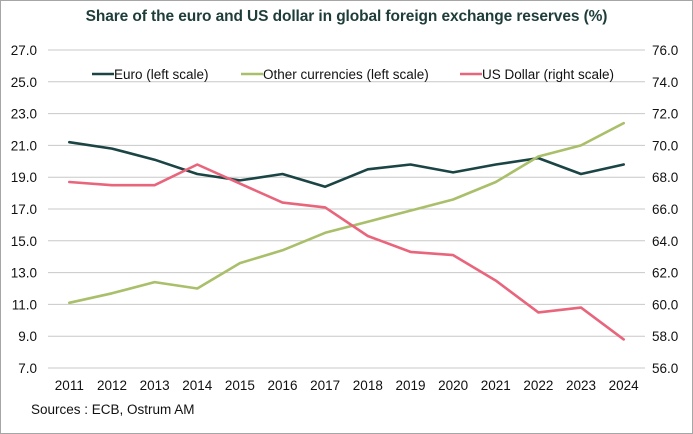 The height and width of the screenshot is (434, 693). I want to click on x-tick-label: 2018, so click(368, 385).